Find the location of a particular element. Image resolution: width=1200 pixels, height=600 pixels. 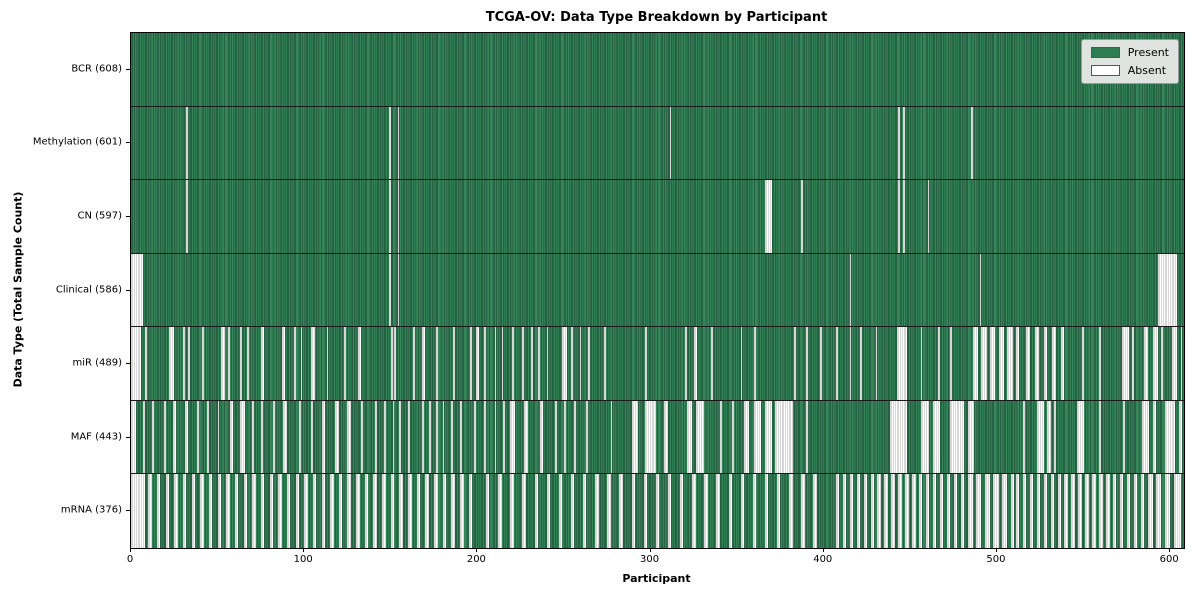

x-tick-mark is located at coordinates (1170, 550).